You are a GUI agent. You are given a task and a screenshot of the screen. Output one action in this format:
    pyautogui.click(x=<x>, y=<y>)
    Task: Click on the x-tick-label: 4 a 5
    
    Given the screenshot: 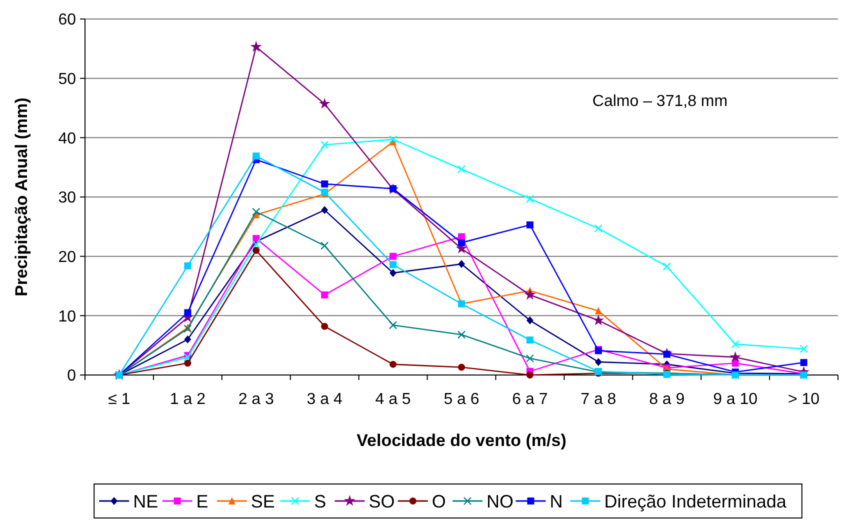 What is the action you would take?
    pyautogui.click(x=393, y=399)
    